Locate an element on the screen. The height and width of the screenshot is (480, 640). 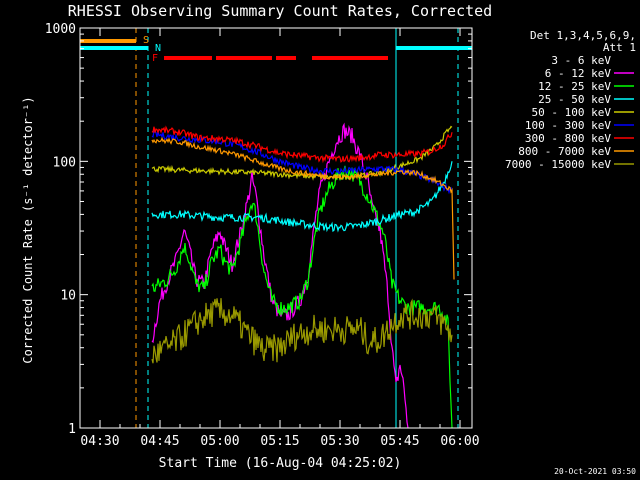
x-tick-label-1: 04:45 is located at coordinates (159, 441).